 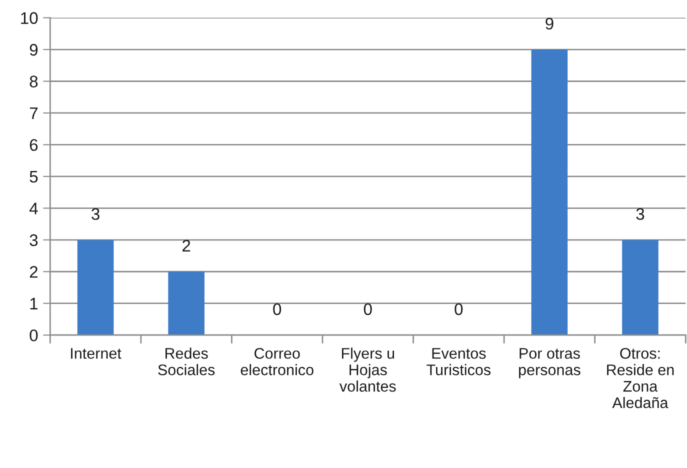 I want to click on y-tick-label: 3, so click(x=34, y=240).